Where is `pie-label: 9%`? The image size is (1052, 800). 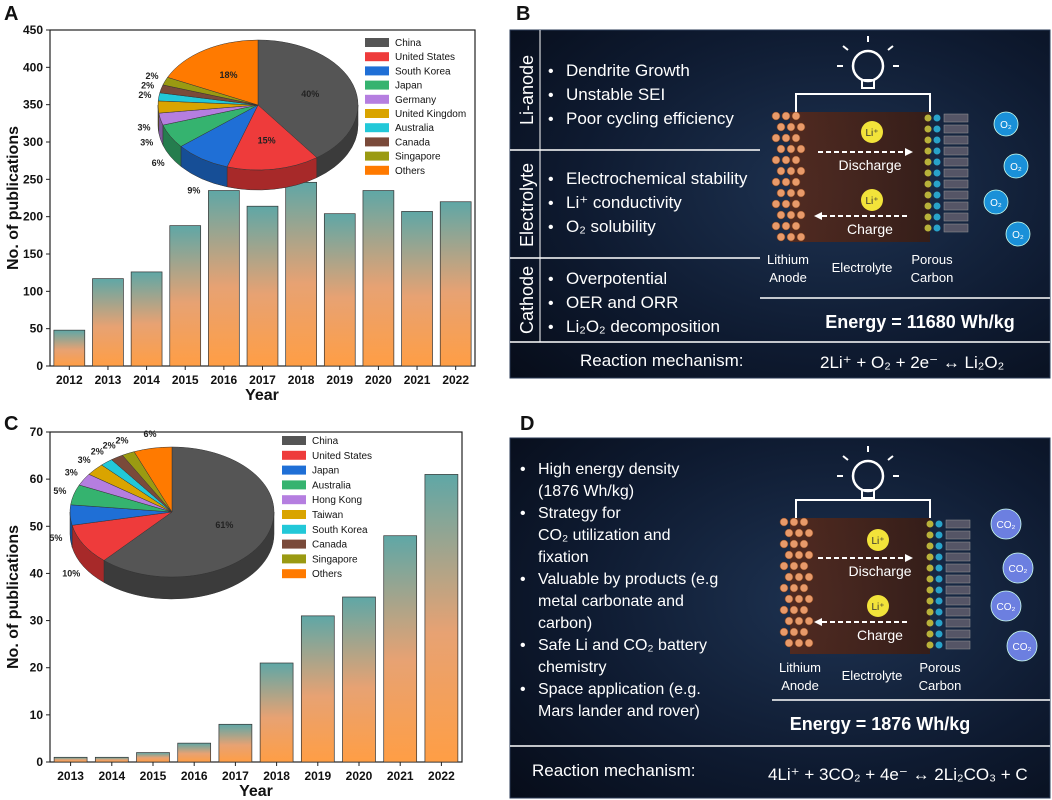
pie-label: 9% is located at coordinates (193, 191).